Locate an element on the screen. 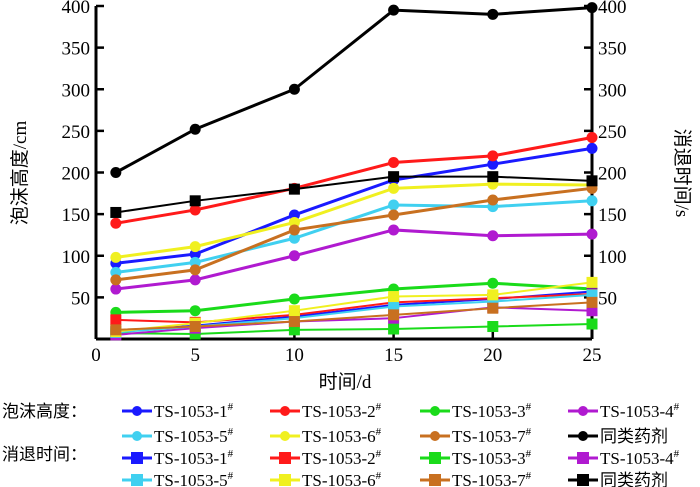  y-tick-label: 300 is located at coordinates (76, 90).